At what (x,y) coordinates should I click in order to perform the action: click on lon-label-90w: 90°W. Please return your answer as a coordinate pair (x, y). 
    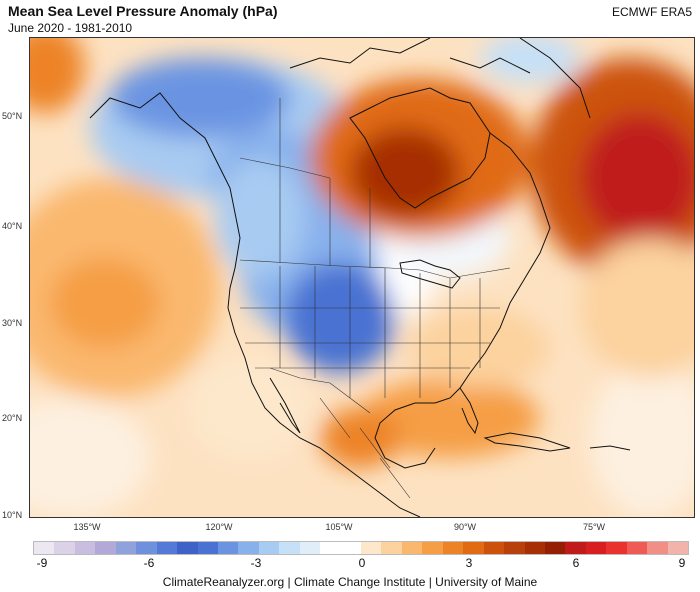
    Looking at the image, I should click on (465, 527).